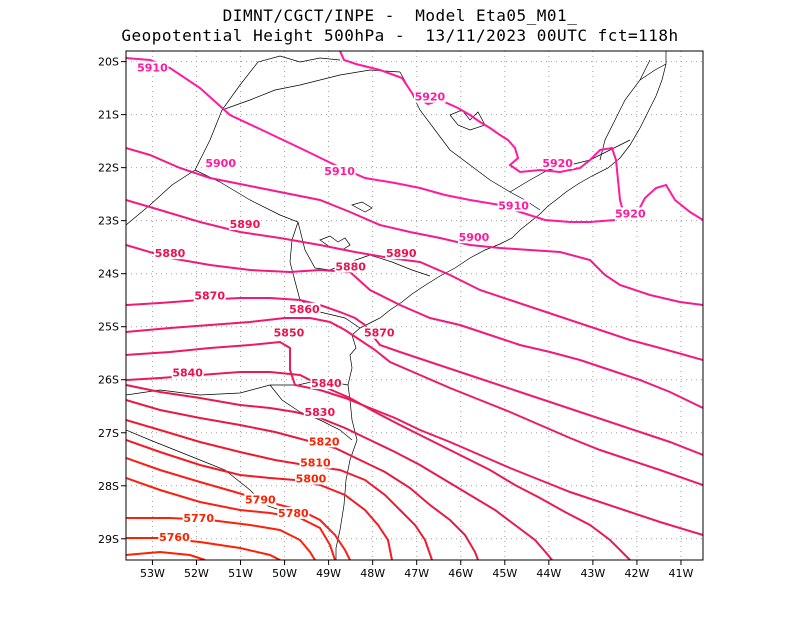 The width and height of the screenshot is (800, 618). I want to click on lon-tick-label: 52W, so click(196, 573).